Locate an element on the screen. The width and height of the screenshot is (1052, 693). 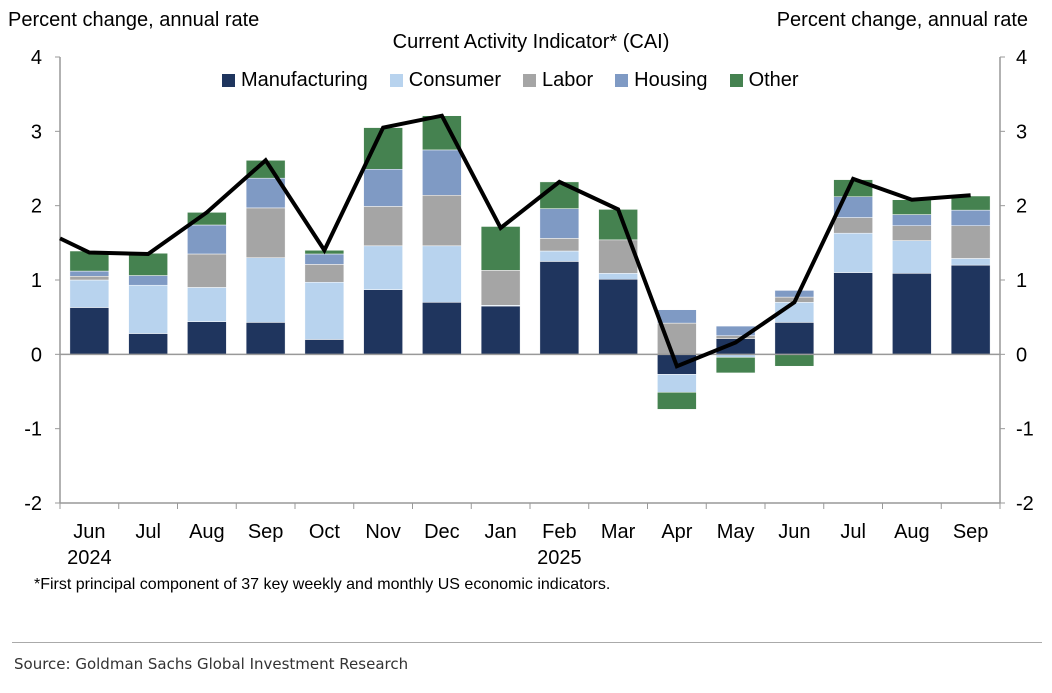
x-tick-label: May is located at coordinates (736, 532).